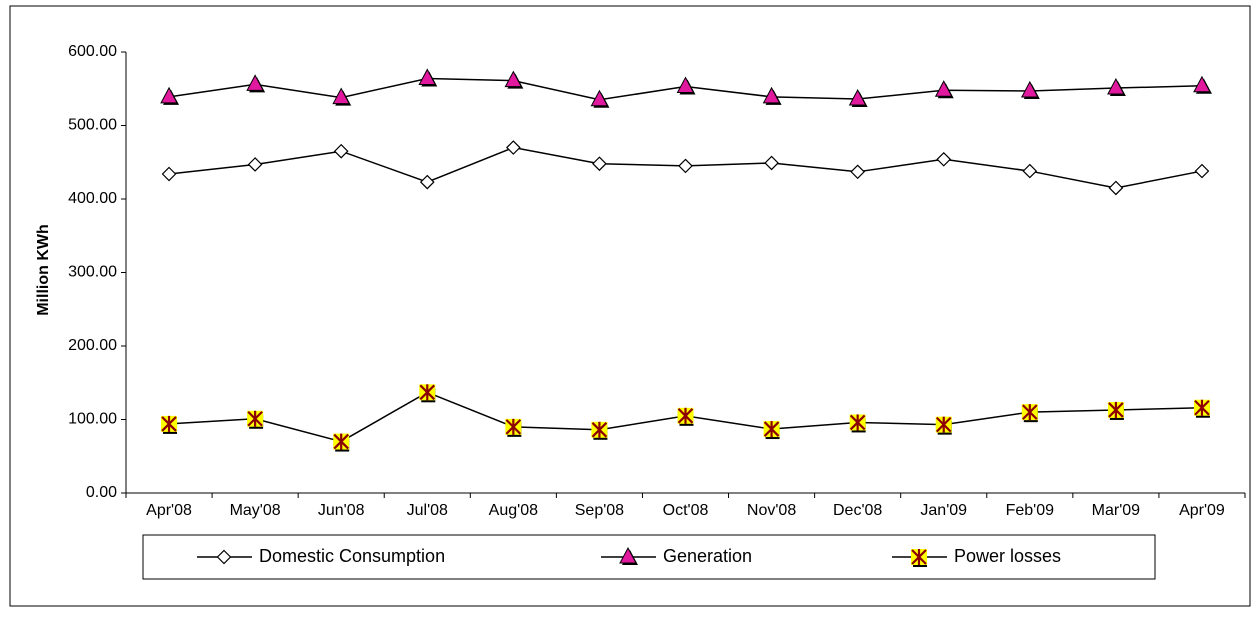 The image size is (1256, 619). I want to click on x-tick-label: Oct'08, so click(686, 510).